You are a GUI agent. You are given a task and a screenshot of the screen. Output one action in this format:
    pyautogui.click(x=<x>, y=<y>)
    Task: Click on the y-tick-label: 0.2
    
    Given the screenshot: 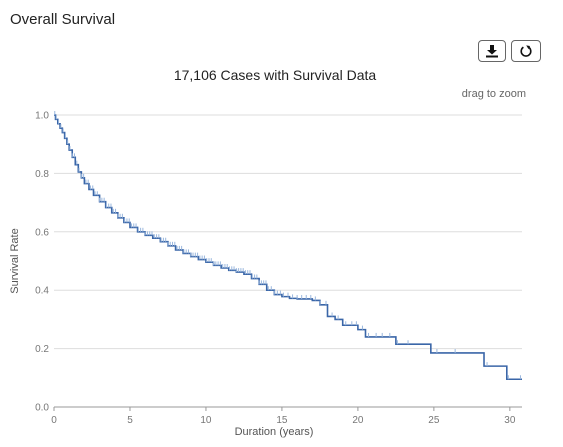 What is the action you would take?
    pyautogui.click(x=42, y=349)
    